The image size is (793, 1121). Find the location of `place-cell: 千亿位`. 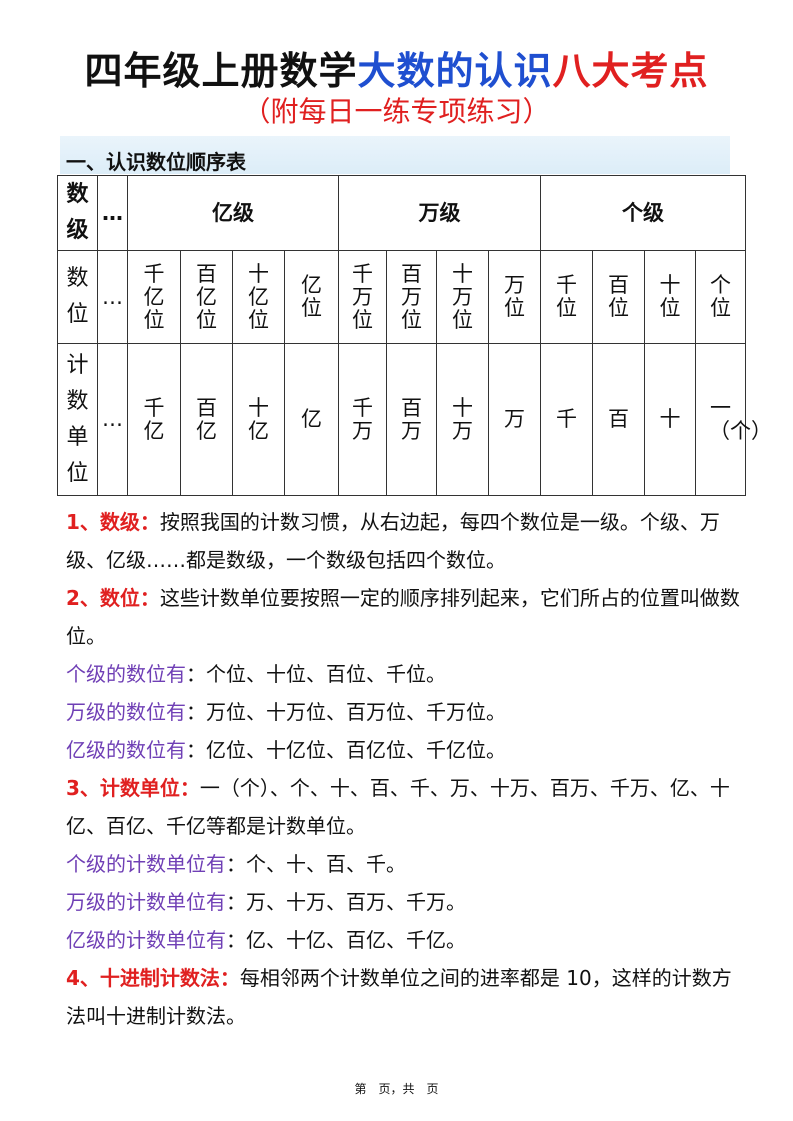

place-cell: 千亿位 is located at coordinates (154, 297).